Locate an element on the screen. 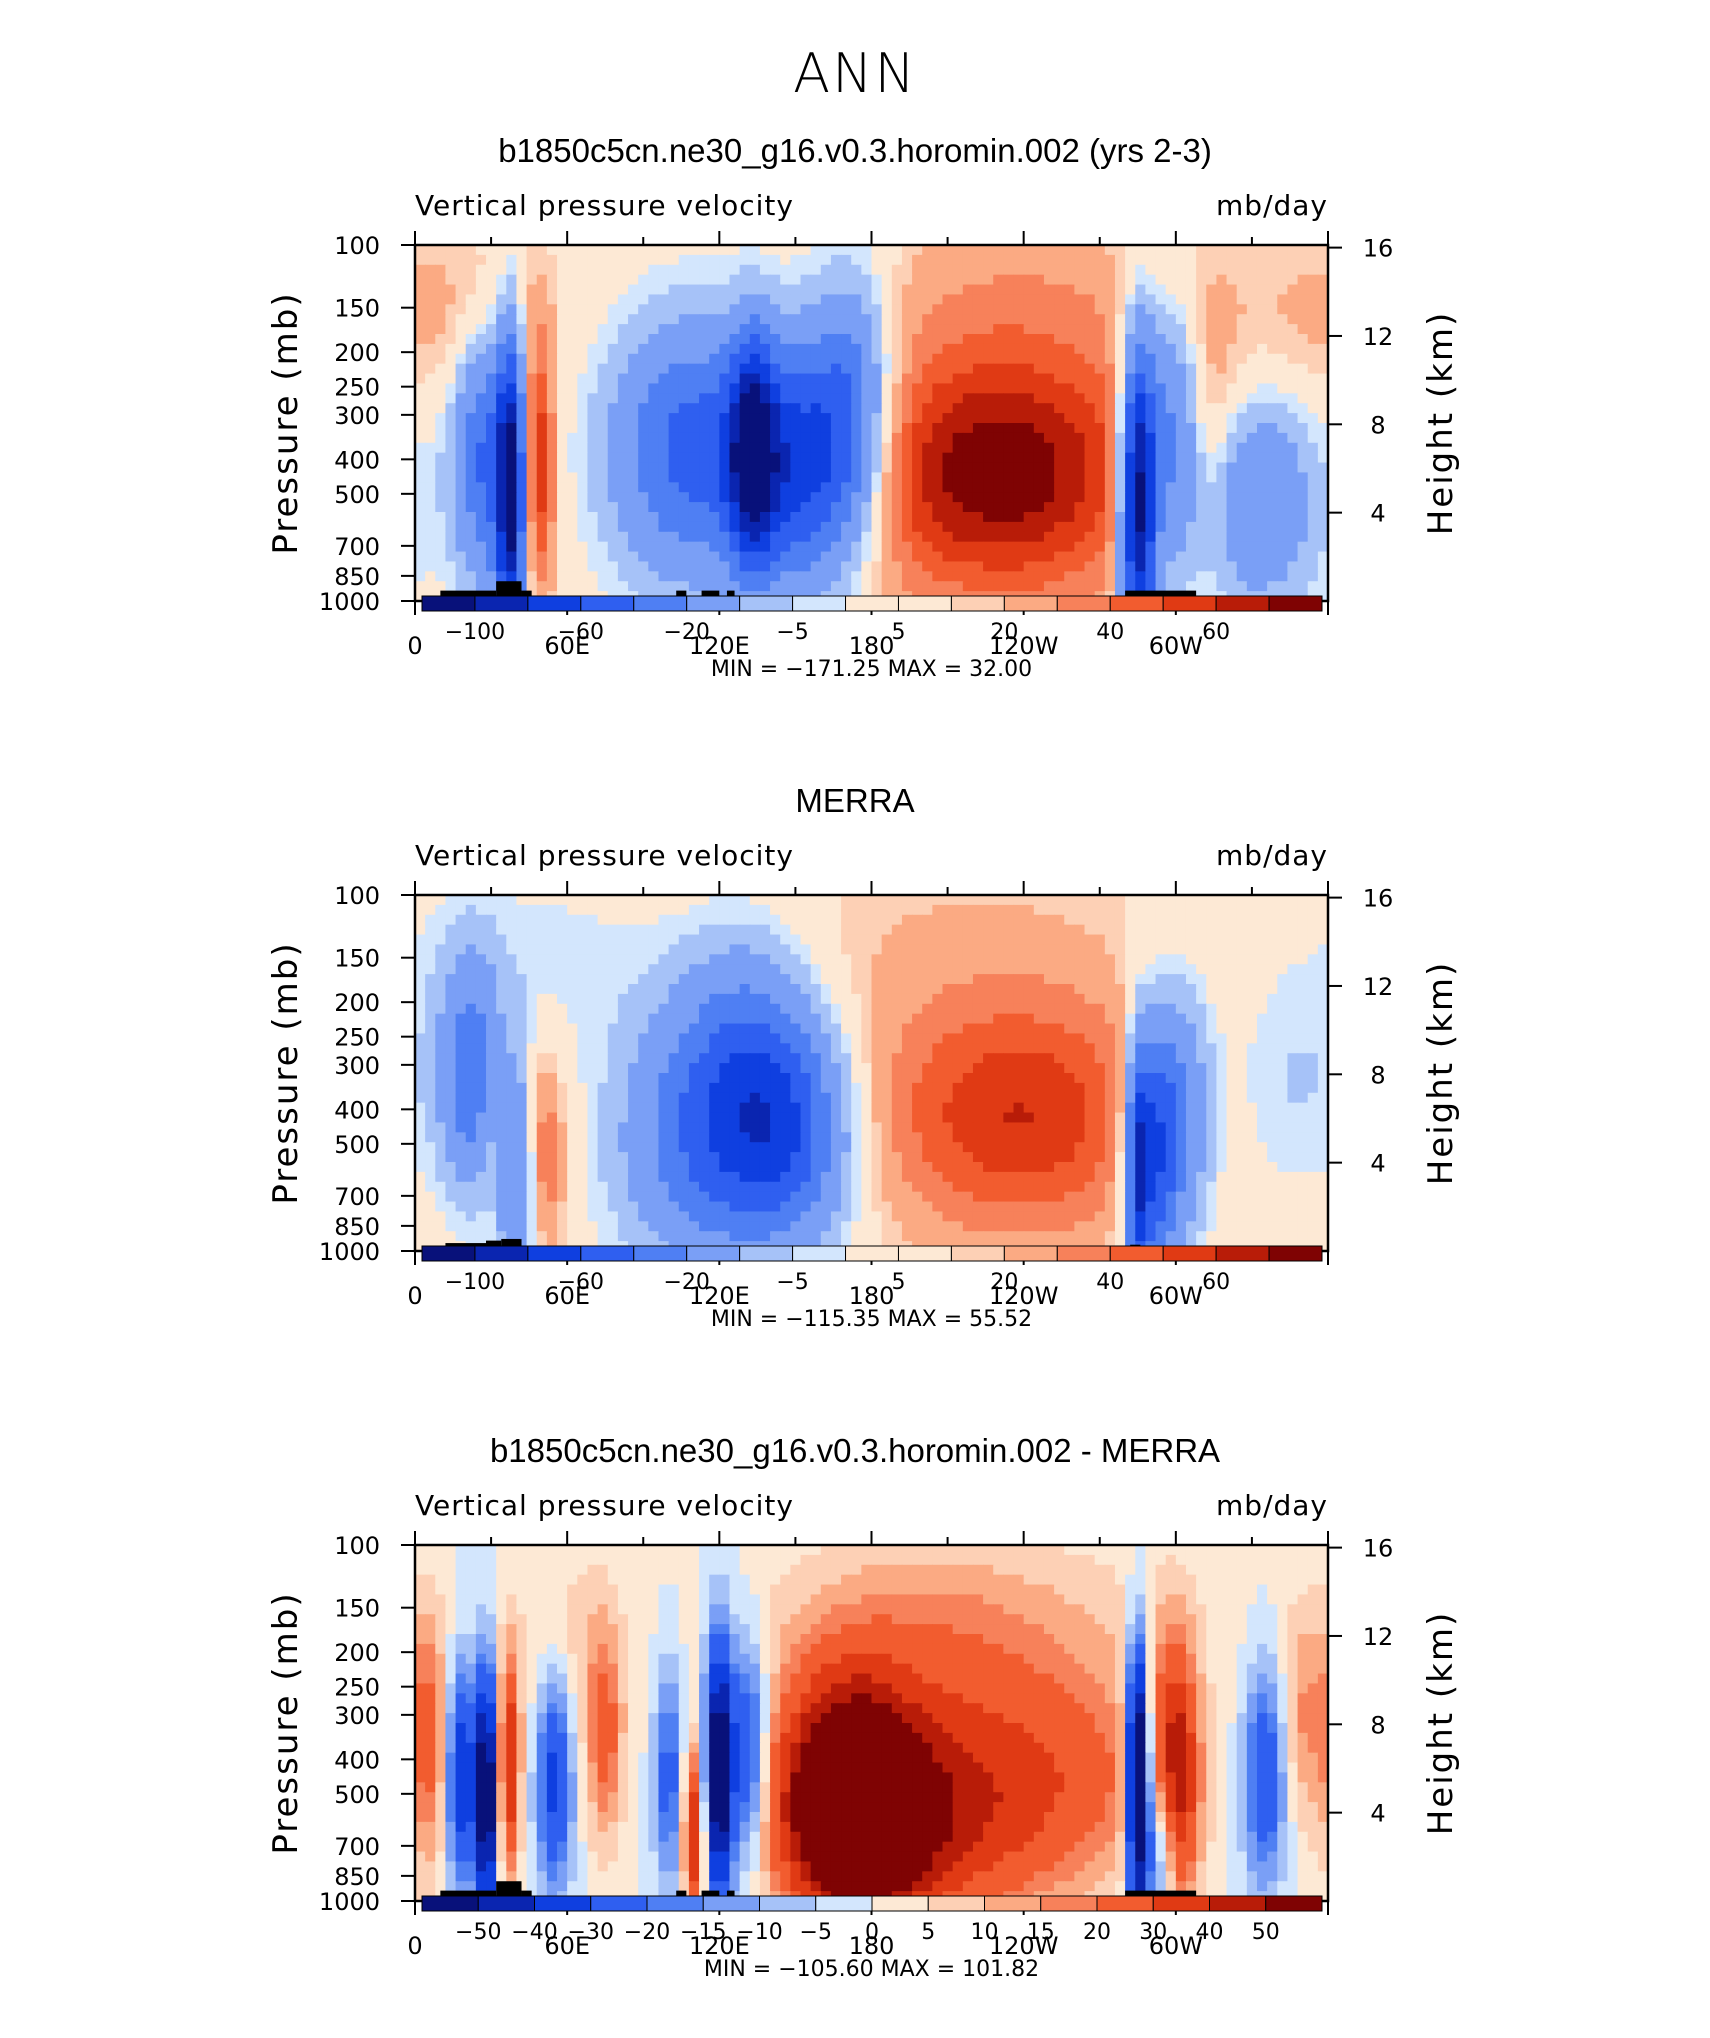 The image size is (1710, 2038). x-tick-label: 60W is located at coordinates (1176, 646).